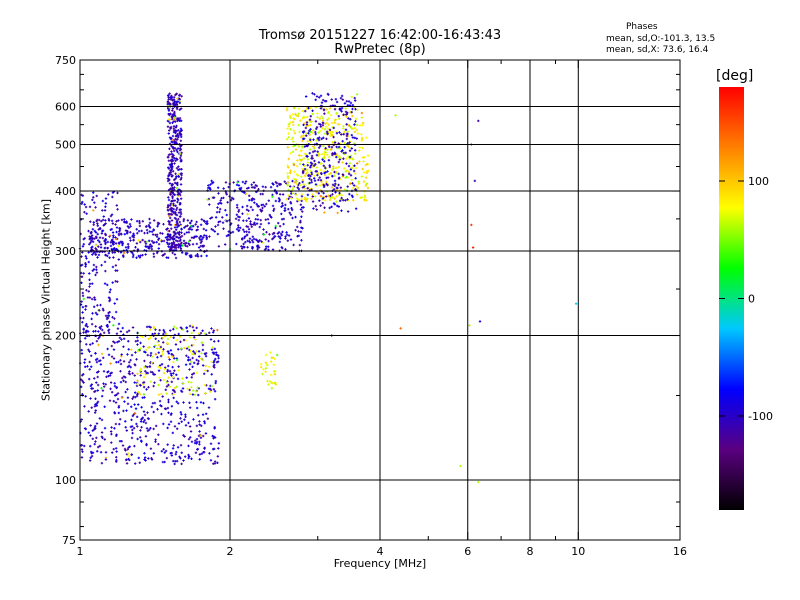  I want to click on colorbar-label: [deg], so click(734, 76).